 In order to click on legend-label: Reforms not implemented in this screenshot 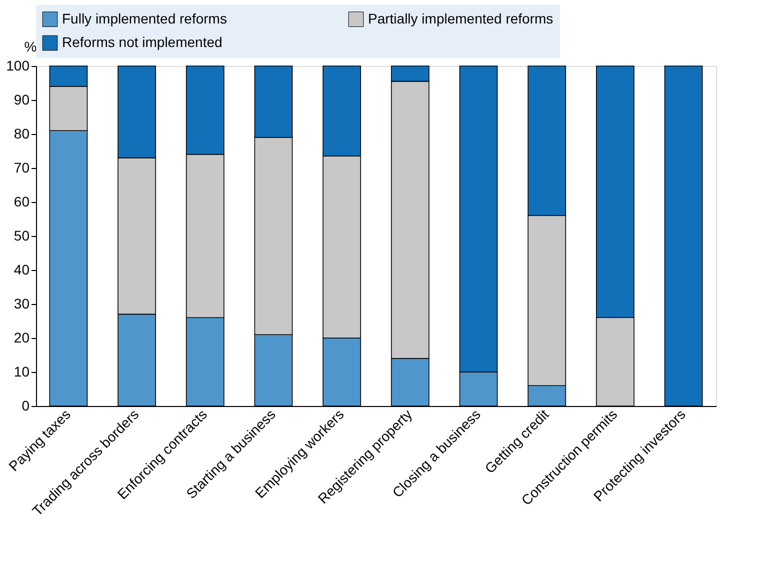, I will do `click(142, 42)`.